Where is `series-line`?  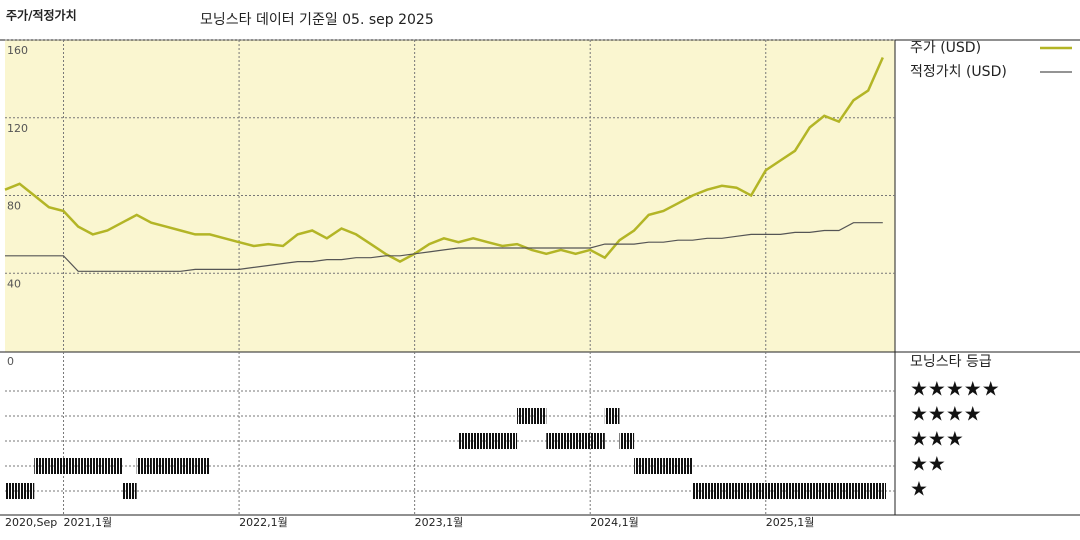
series-line is located at coordinates (444, 247).